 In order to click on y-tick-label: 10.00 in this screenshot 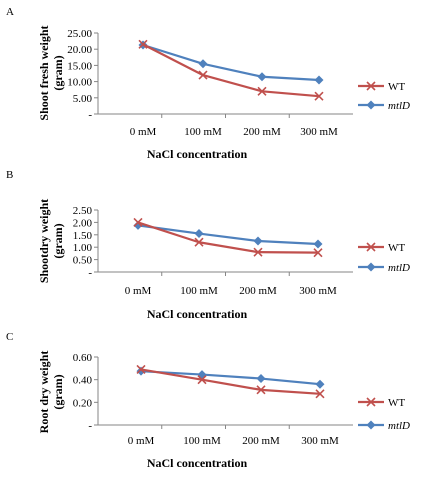, I will do `click(79, 83)`.